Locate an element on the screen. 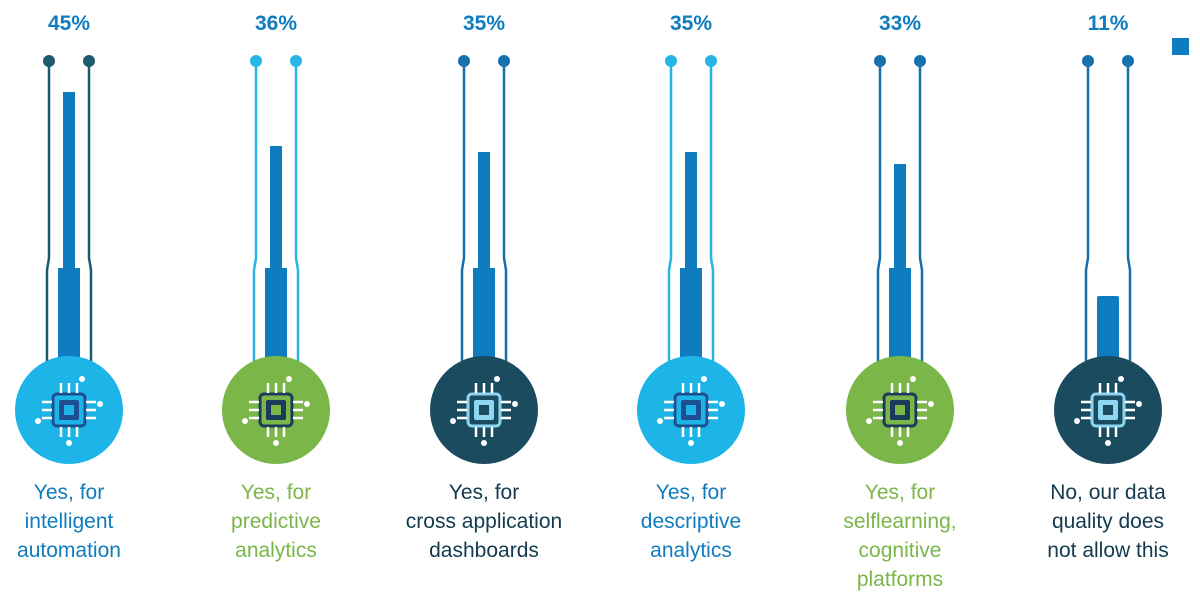 The width and height of the screenshot is (1200, 606). category-label-line: dashboards is located at coordinates (484, 550).